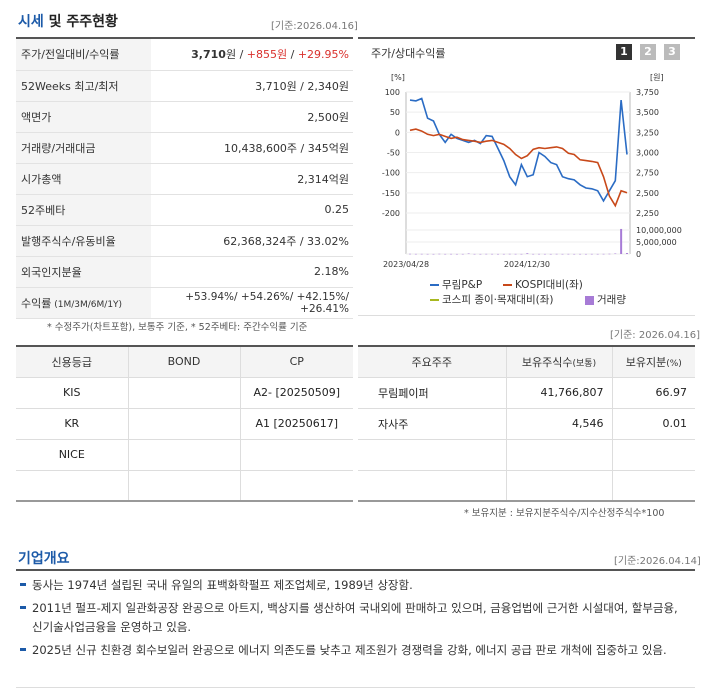 The width and height of the screenshot is (723, 699). What do you see at coordinates (392, 92) in the screenshot?
I see `left-tick-label: 100` at bounding box center [392, 92].